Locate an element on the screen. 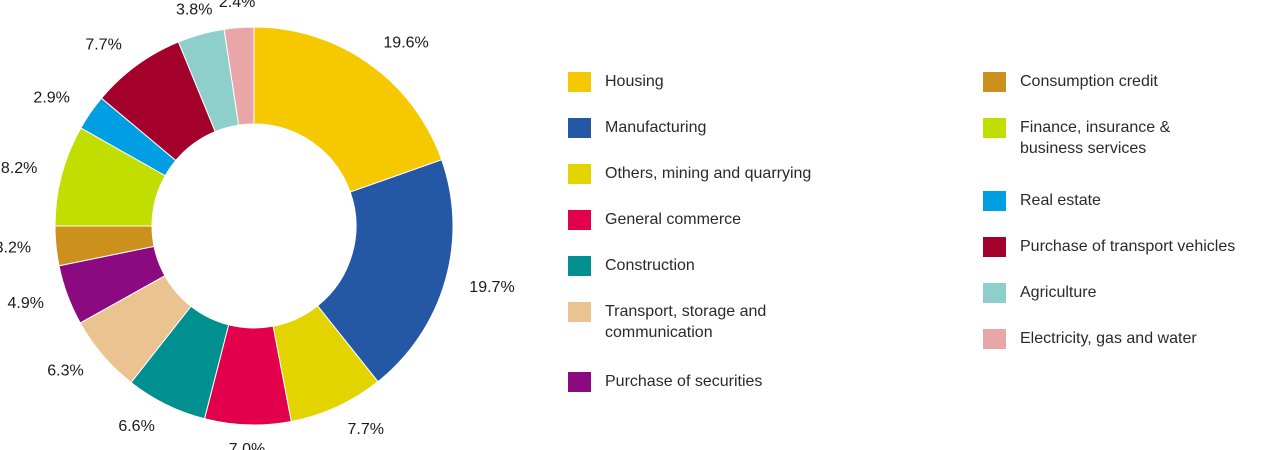 Image resolution: width=1287 pixels, height=450 pixels. legend-item: Agriculture is located at coordinates (1039, 293).